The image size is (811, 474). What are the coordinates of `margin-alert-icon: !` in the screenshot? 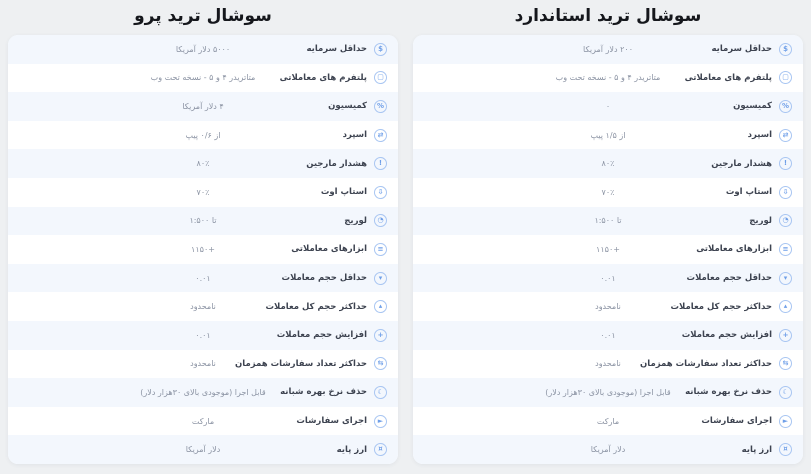 It's located at (380, 164).